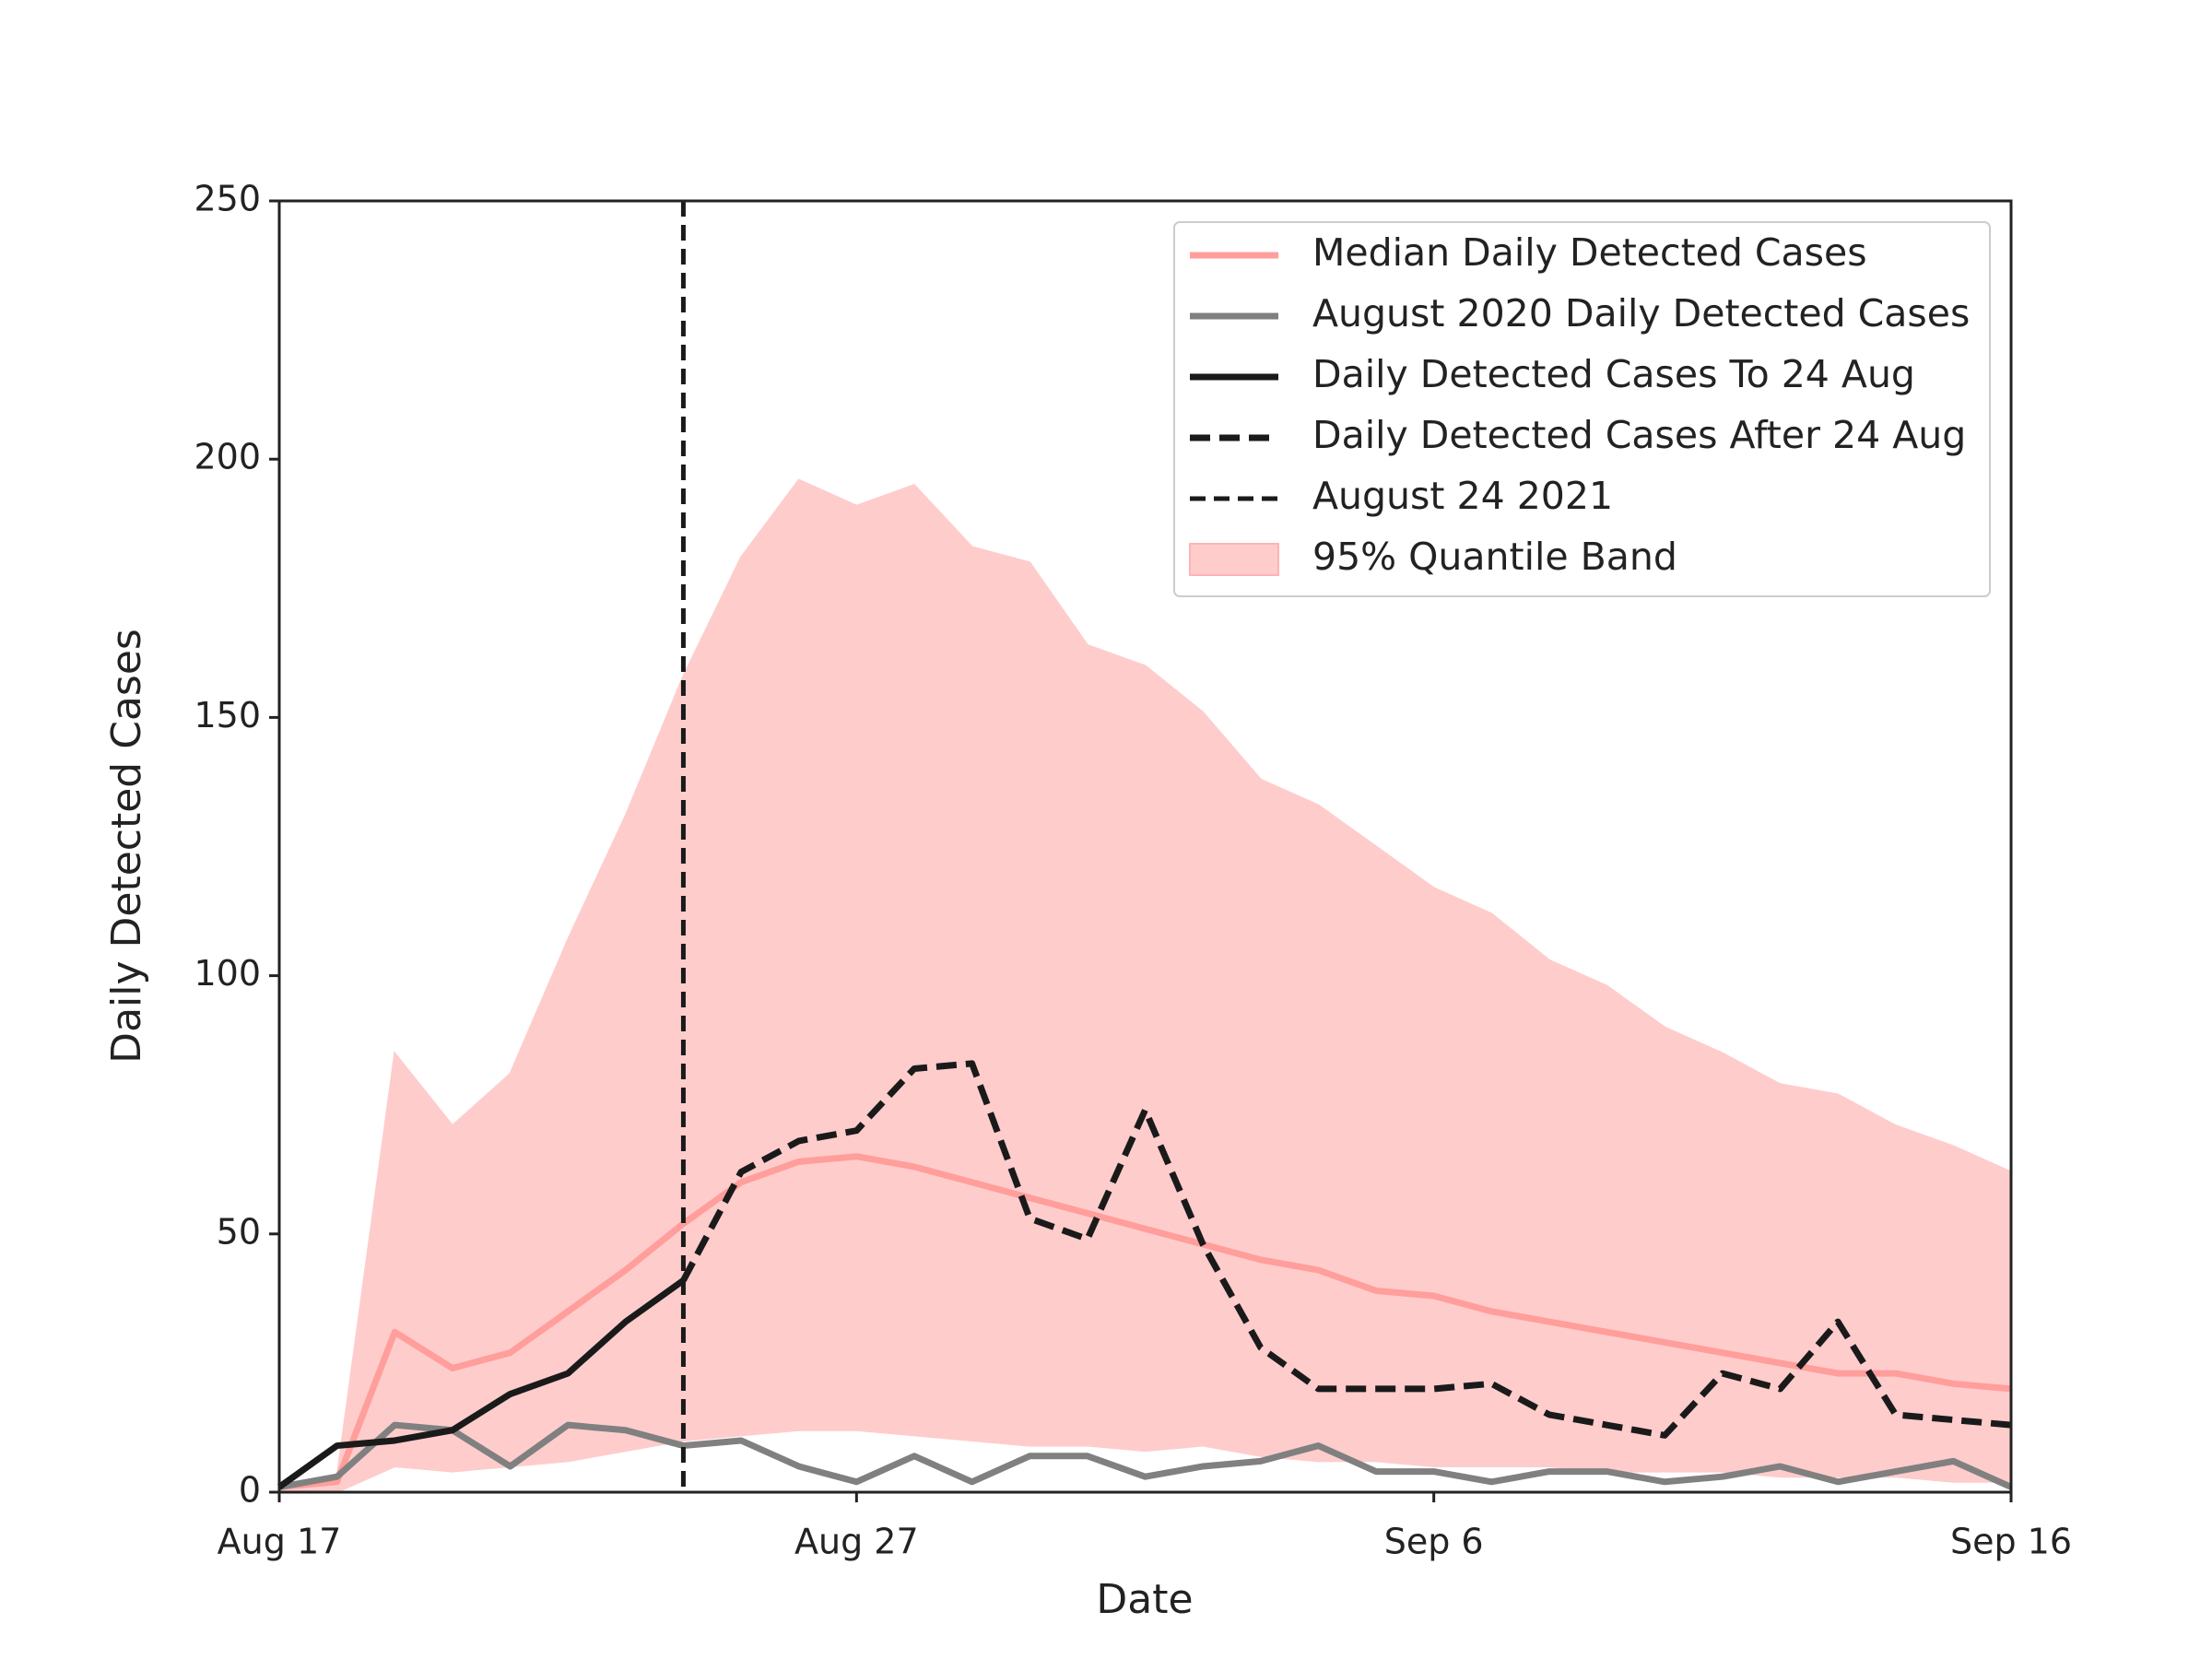 This screenshot has width=2212, height=1659. I want to click on x-axis-label: Date, so click(1144, 1599).